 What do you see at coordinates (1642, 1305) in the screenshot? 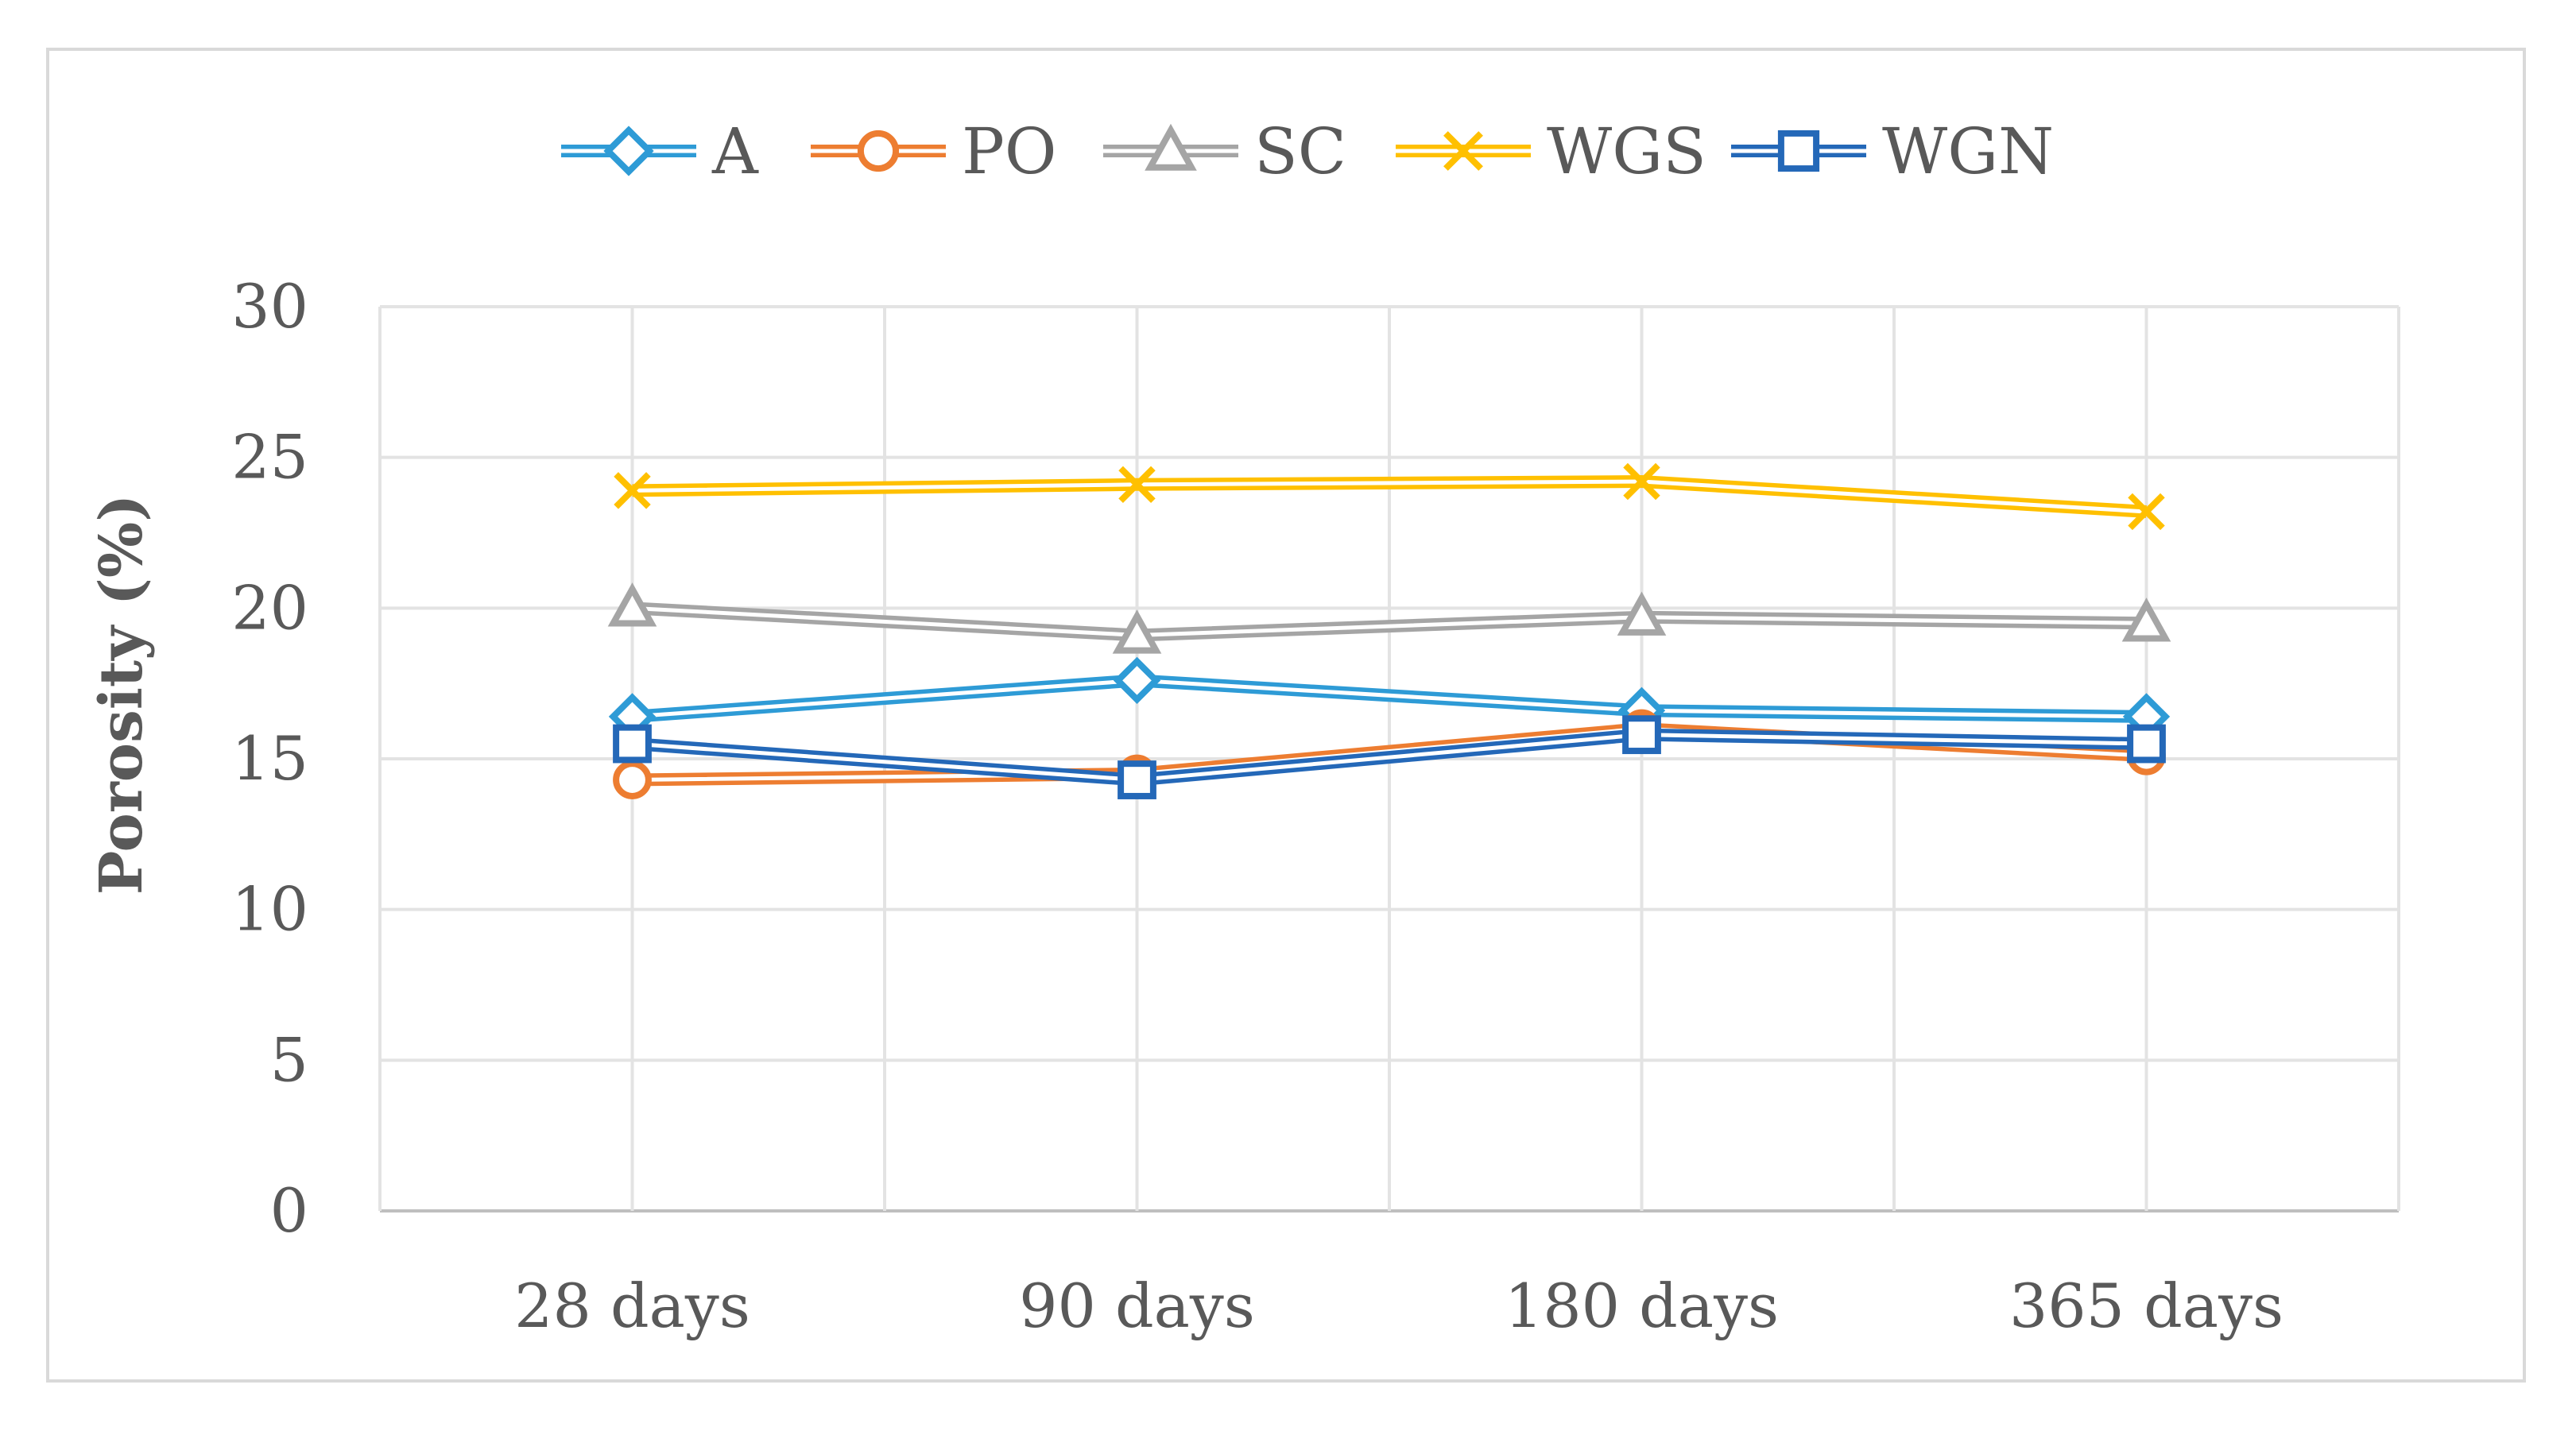
I see `x-tick-label-3: 180 days` at bounding box center [1642, 1305].